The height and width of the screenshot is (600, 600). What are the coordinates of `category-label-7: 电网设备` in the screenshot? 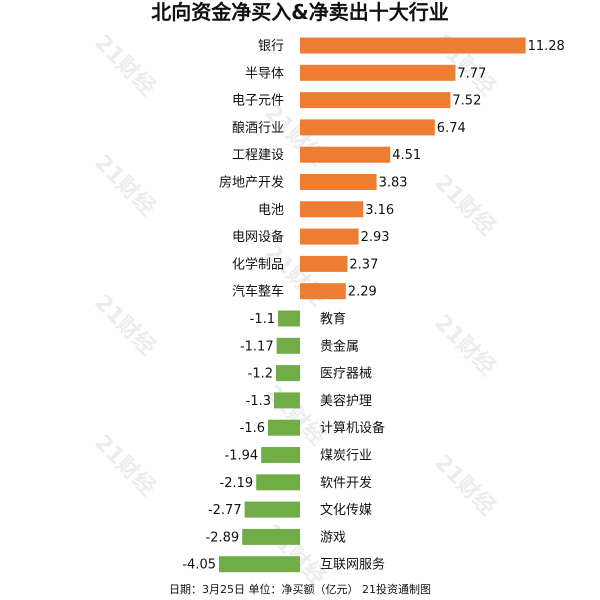 It's located at (258, 237).